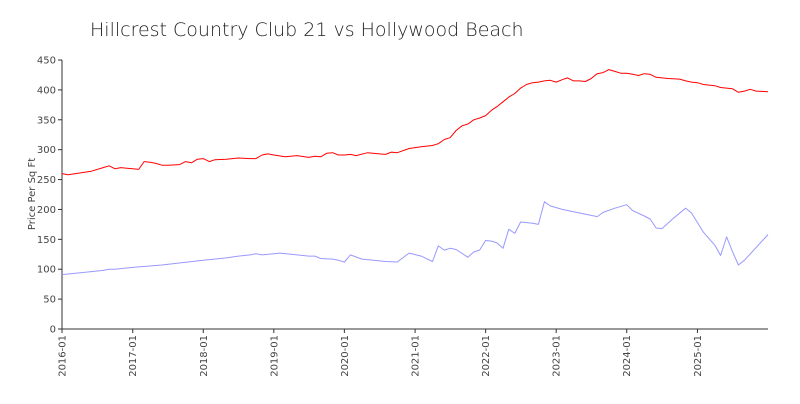  Describe the element at coordinates (486, 356) in the screenshot. I see `x-tick-label: 2022-01` at that location.